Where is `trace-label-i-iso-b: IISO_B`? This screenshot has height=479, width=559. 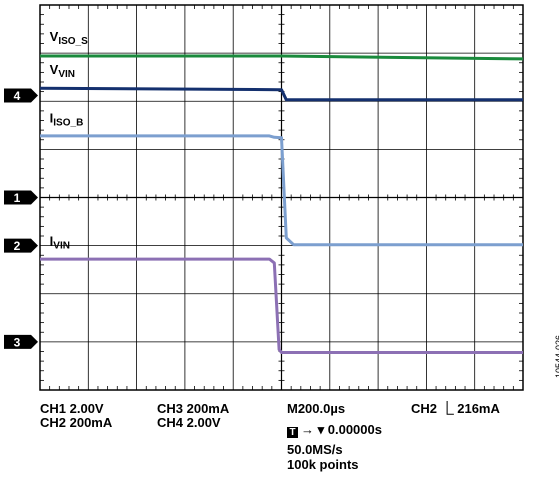 trace-label-i-iso-b: IISO_B is located at coordinates (67, 119).